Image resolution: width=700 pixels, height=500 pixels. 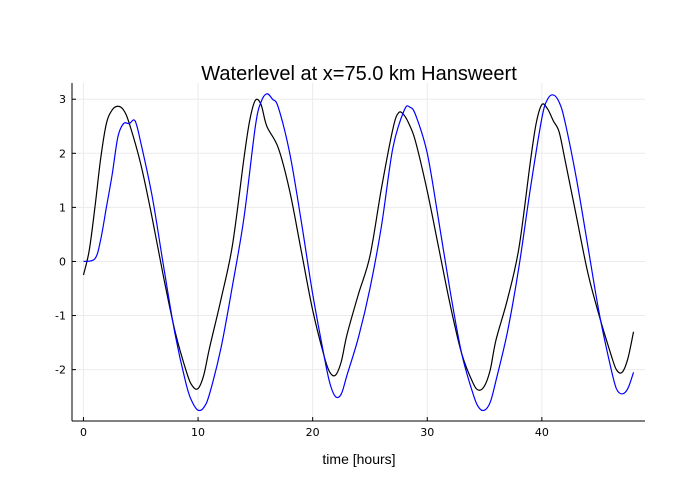 What do you see at coordinates (358, 459) in the screenshot?
I see `x-axis-label: time [hours]` at bounding box center [358, 459].